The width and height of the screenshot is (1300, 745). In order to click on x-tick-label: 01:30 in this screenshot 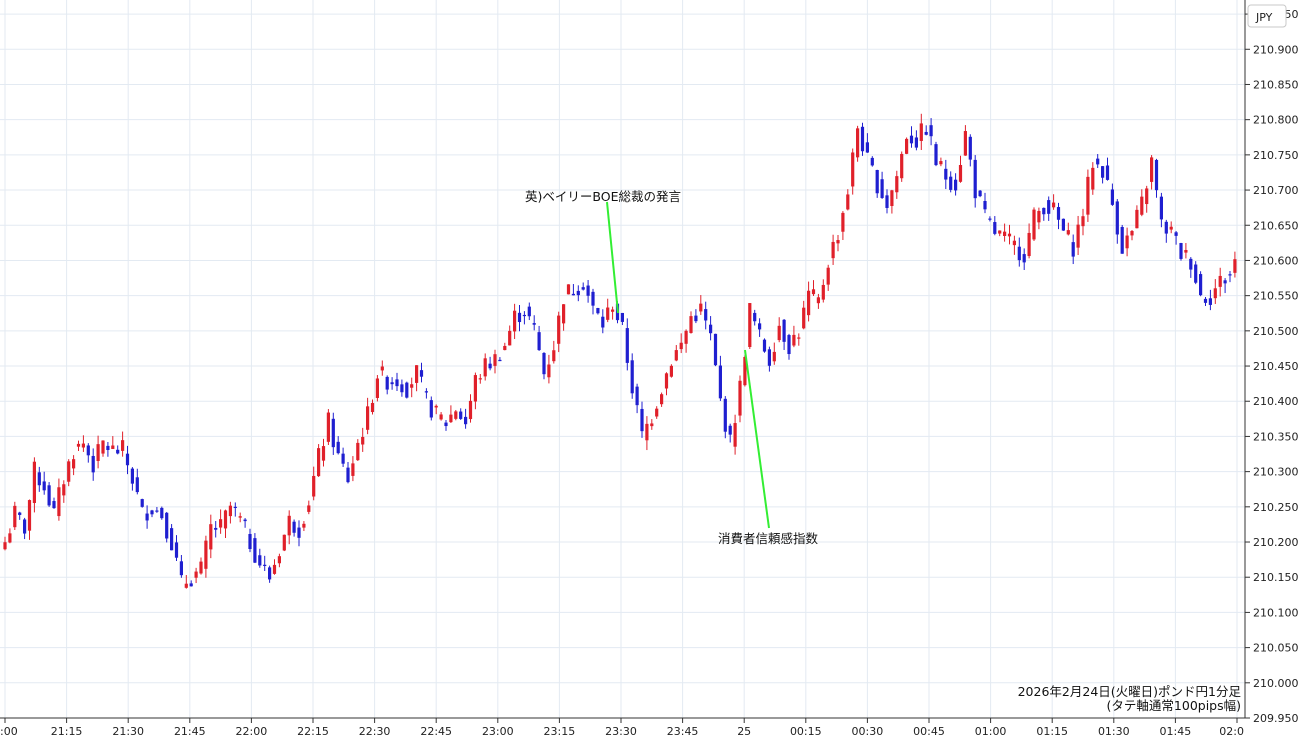, I will do `click(1114, 731)`.